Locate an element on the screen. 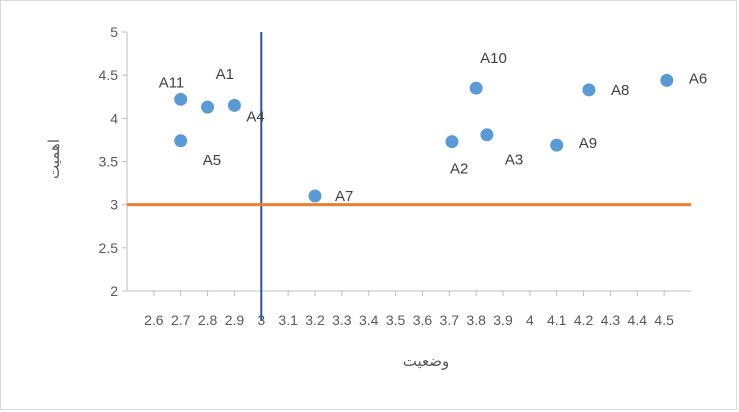 The height and width of the screenshot is (412, 739). y-tick-label: 5 is located at coordinates (114, 32).